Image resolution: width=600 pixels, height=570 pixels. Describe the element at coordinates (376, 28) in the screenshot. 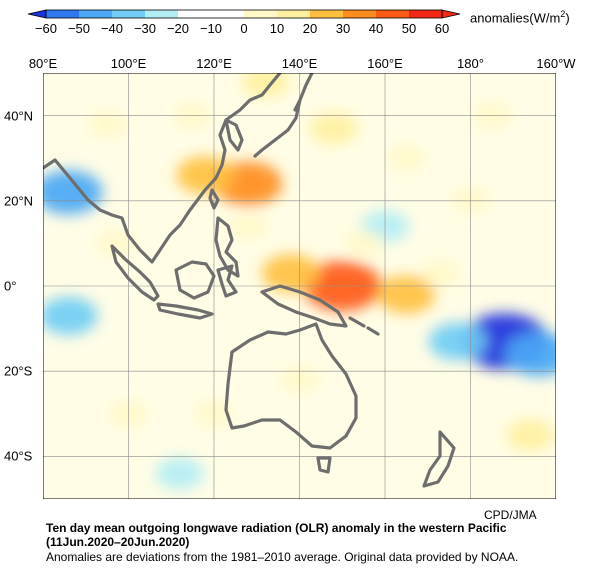

I see `colorbar-tick-label: 40` at that location.